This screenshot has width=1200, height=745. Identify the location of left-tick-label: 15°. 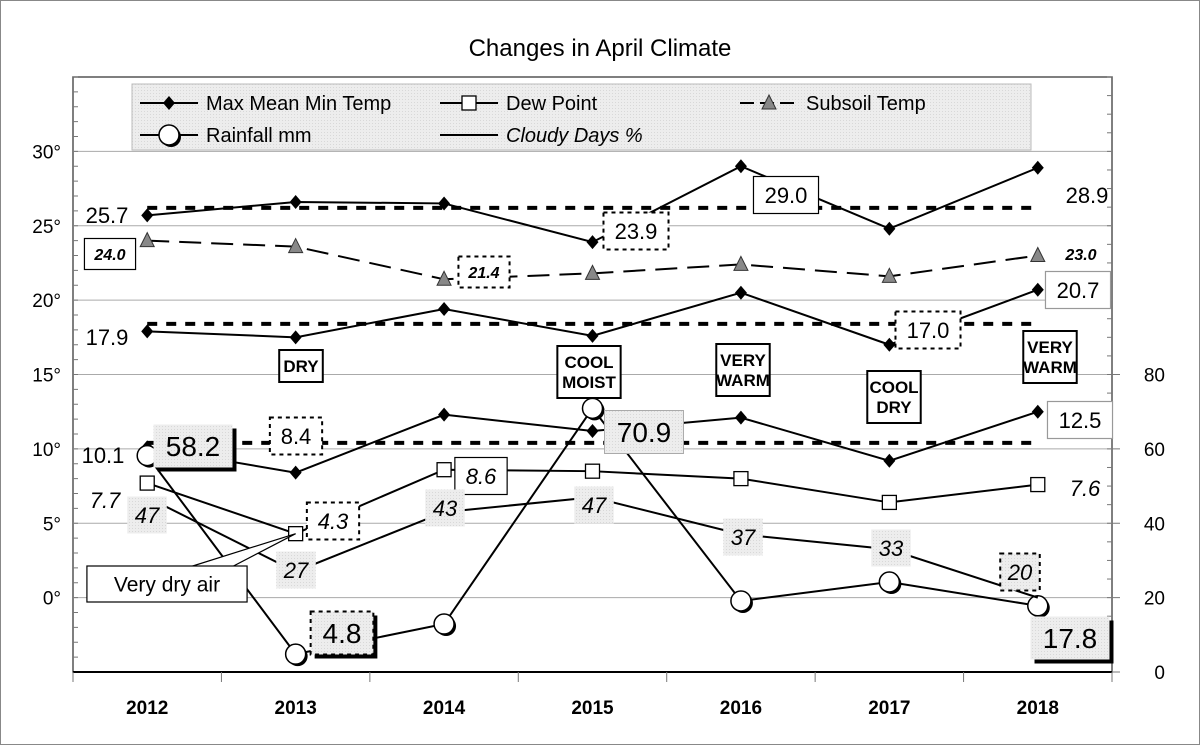
(46, 376).